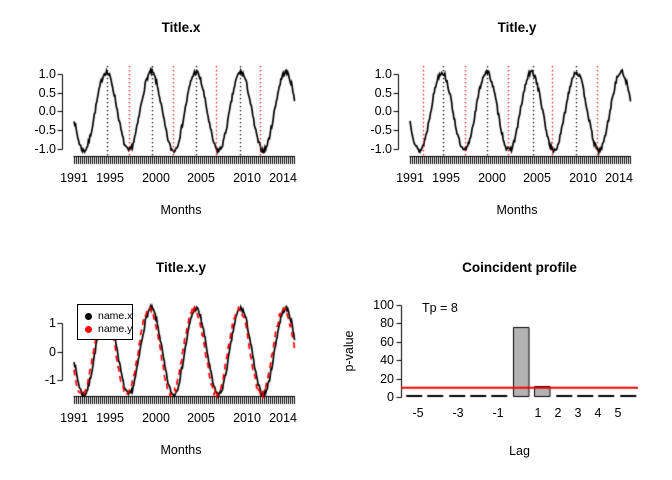 The image size is (672, 480). Describe the element at coordinates (578, 413) in the screenshot. I see `x-tick-label: 3` at that location.